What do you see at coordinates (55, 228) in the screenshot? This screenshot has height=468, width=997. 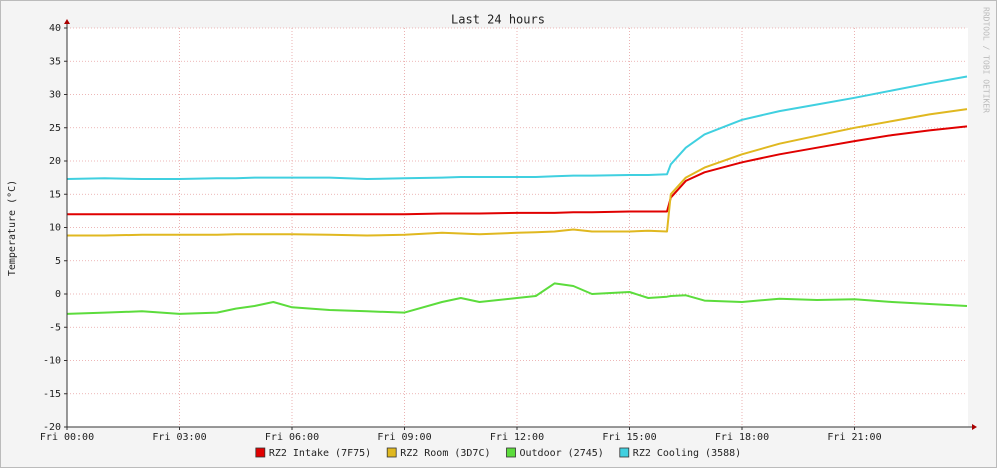 I see `y-tick-label: 10` at bounding box center [55, 228].